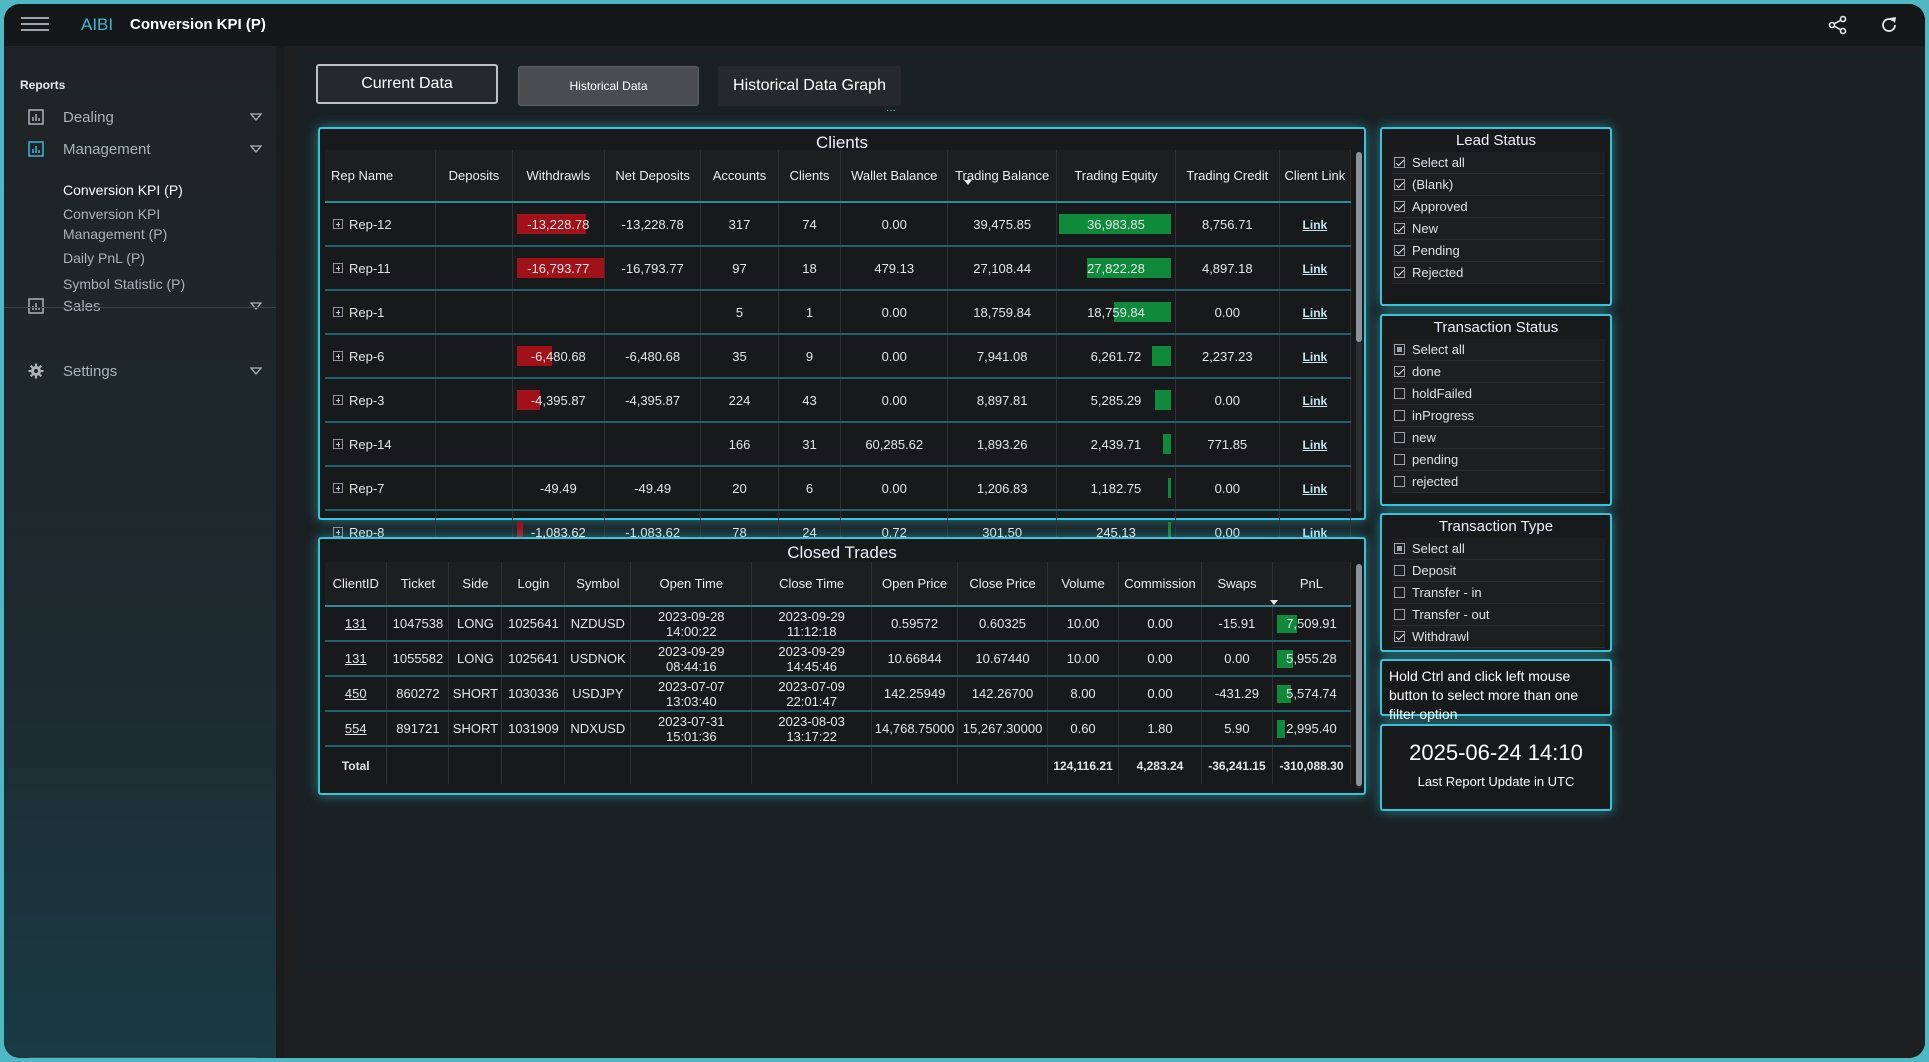 This screenshot has height=1062, width=1929. I want to click on column-header-close-price: Close Price, so click(1003, 584).